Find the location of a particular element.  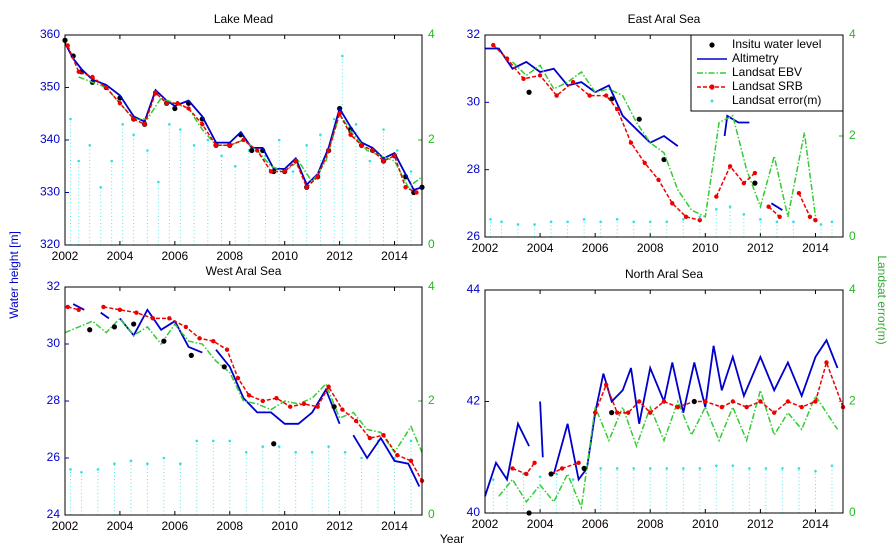

x-axis-label: Year is located at coordinates (452, 539).